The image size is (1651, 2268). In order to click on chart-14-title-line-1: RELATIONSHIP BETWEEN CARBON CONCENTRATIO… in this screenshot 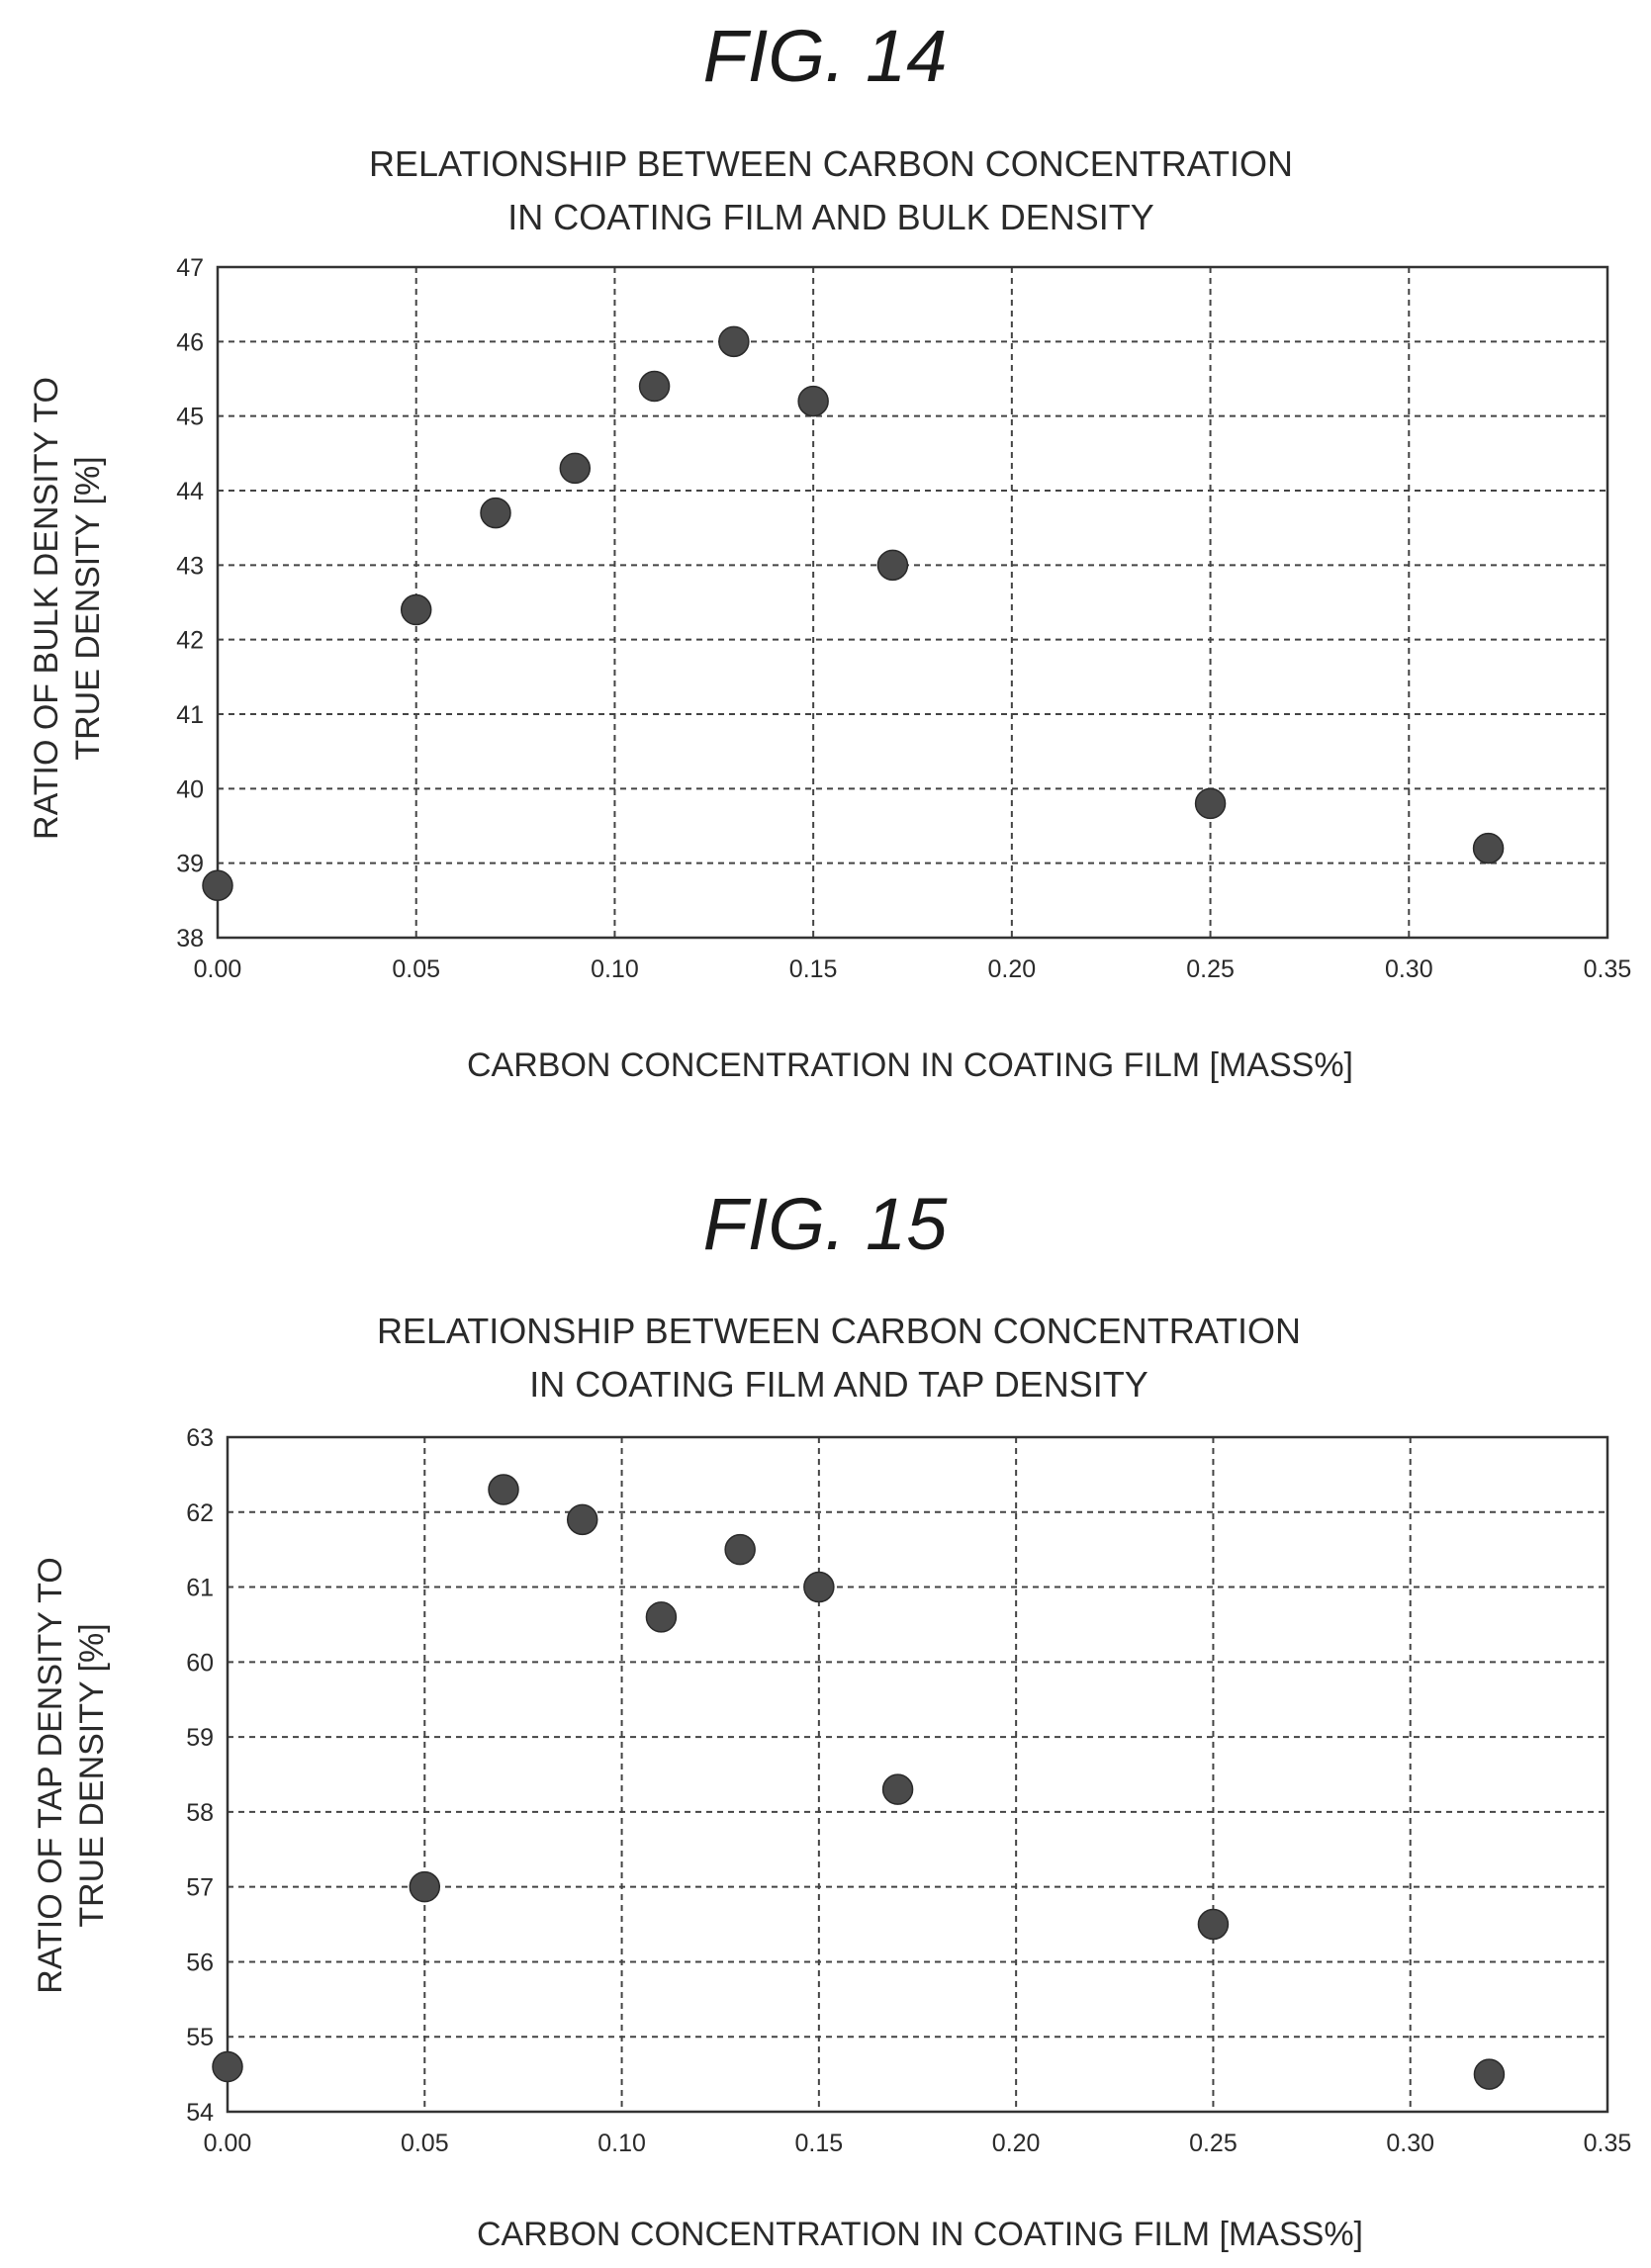, I will do `click(831, 163)`.